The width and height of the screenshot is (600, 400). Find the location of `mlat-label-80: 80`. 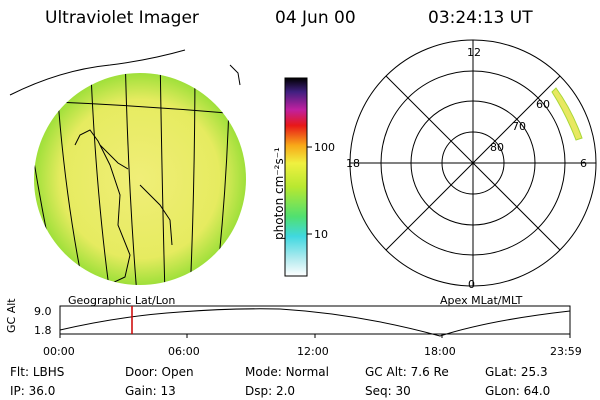

mlat-label-80: 80 is located at coordinates (497, 147).